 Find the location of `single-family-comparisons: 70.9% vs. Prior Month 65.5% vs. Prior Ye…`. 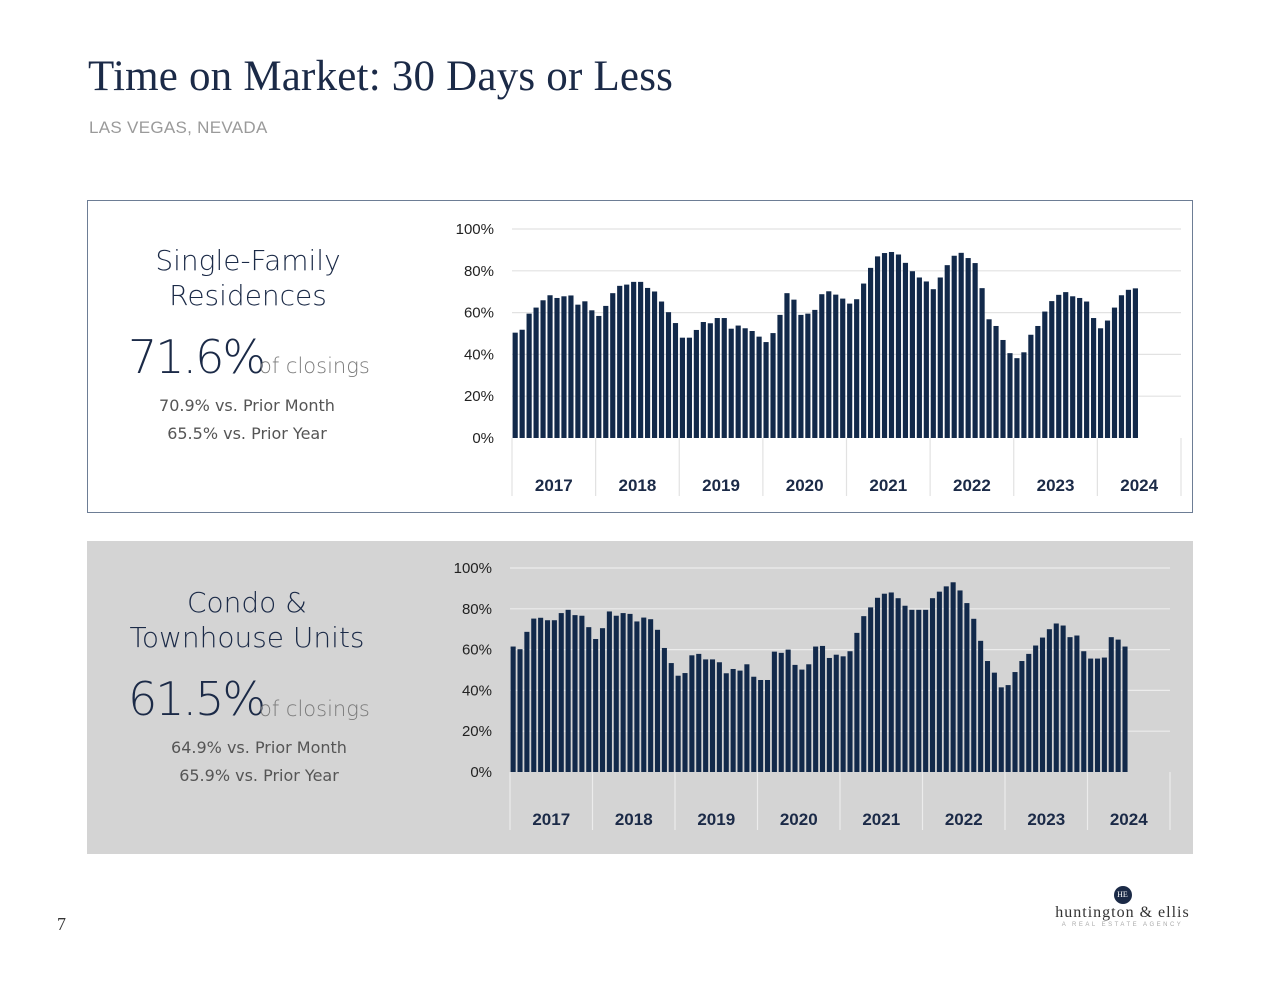

single-family-comparisons: 70.9% vs. Prior Month 65.5% vs. Prior Ye… is located at coordinates (247, 420).